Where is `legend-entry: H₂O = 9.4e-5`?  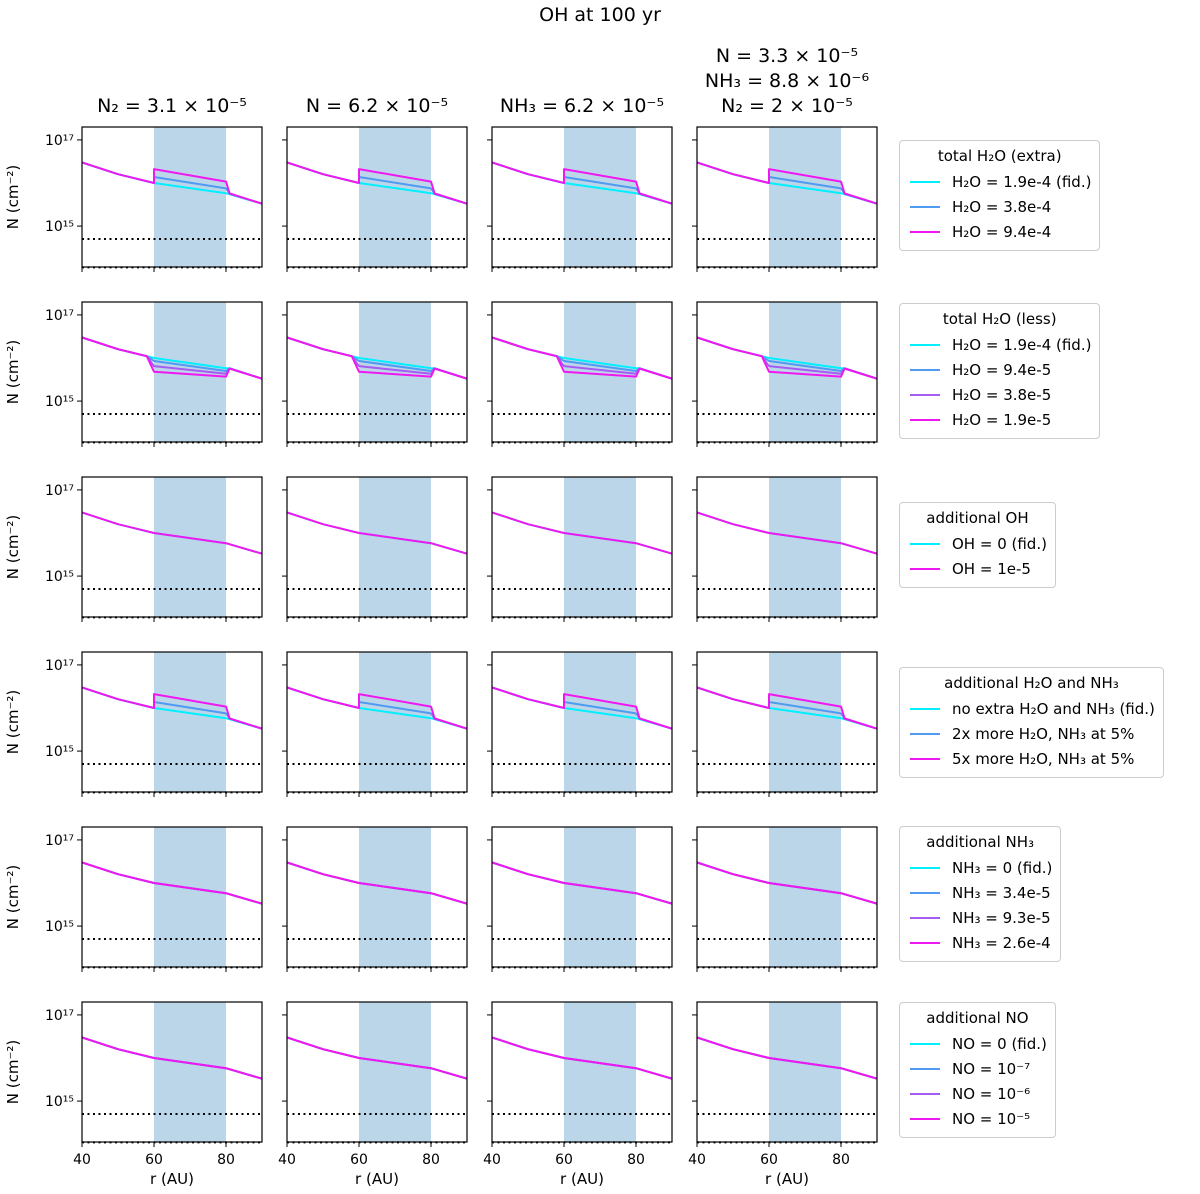 legend-entry: H₂O = 9.4e-5 is located at coordinates (999, 369).